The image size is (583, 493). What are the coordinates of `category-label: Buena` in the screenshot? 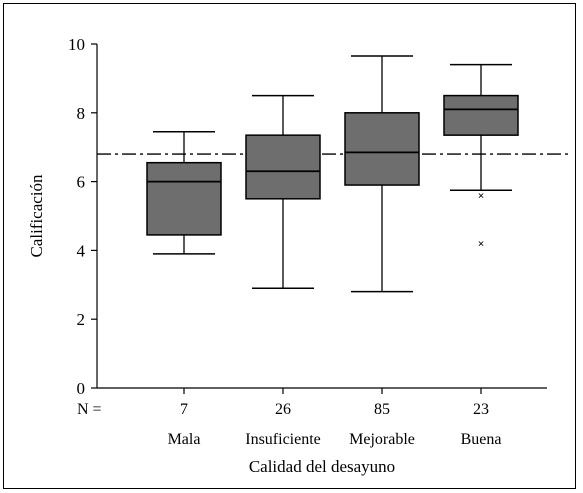 It's located at (481, 439).